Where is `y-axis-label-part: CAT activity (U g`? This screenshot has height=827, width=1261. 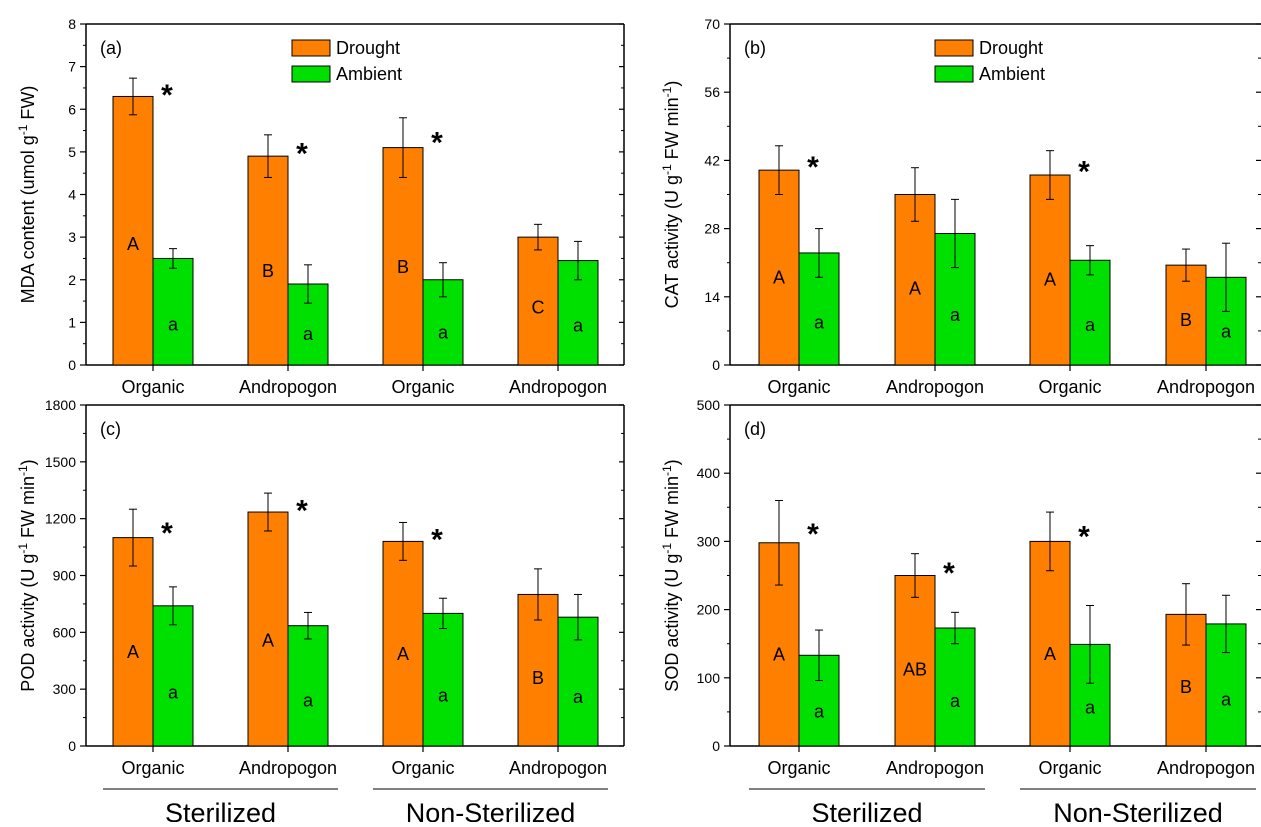 y-axis-label-part: CAT activity (U g is located at coordinates (672, 241).